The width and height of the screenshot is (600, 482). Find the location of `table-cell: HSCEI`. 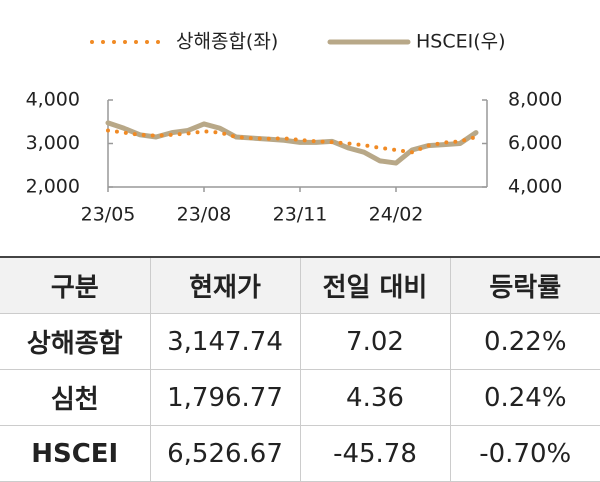

table-cell: HSCEI is located at coordinates (75, 453).